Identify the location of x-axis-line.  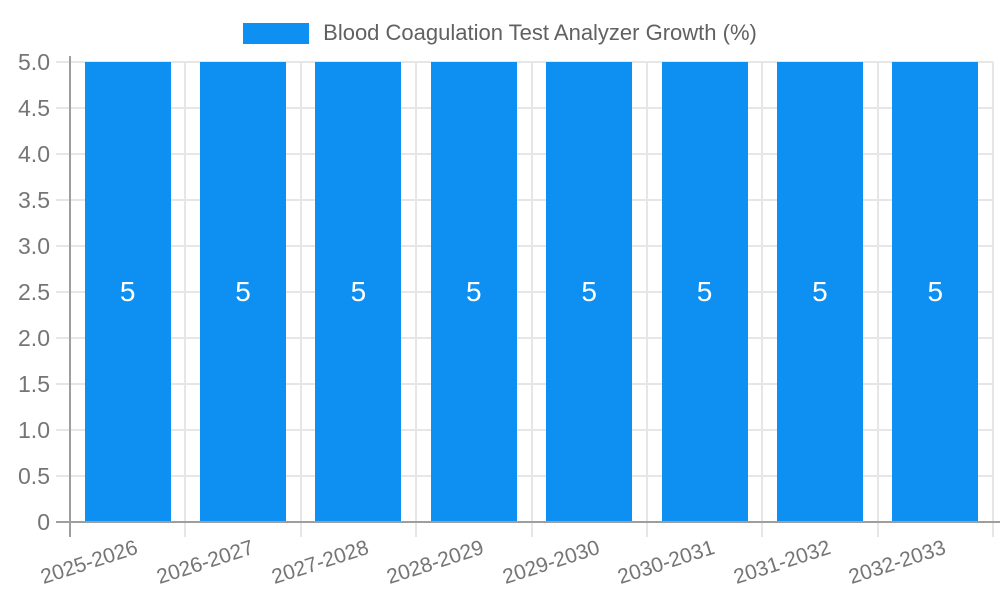
(528, 522).